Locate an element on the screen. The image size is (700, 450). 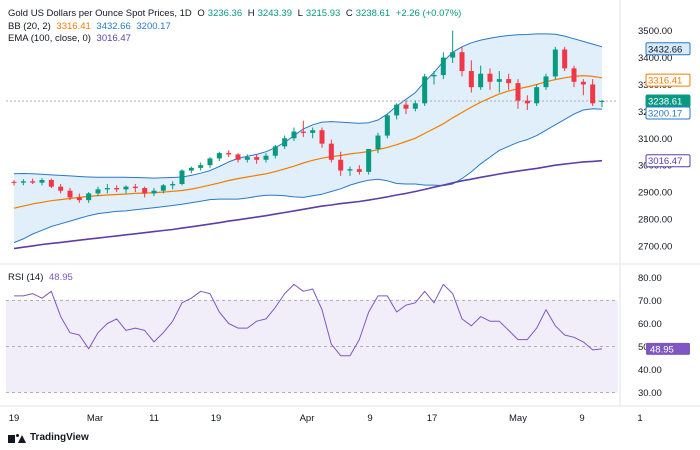
change-value: +2.26 (+0.07%) is located at coordinates (428, 13).